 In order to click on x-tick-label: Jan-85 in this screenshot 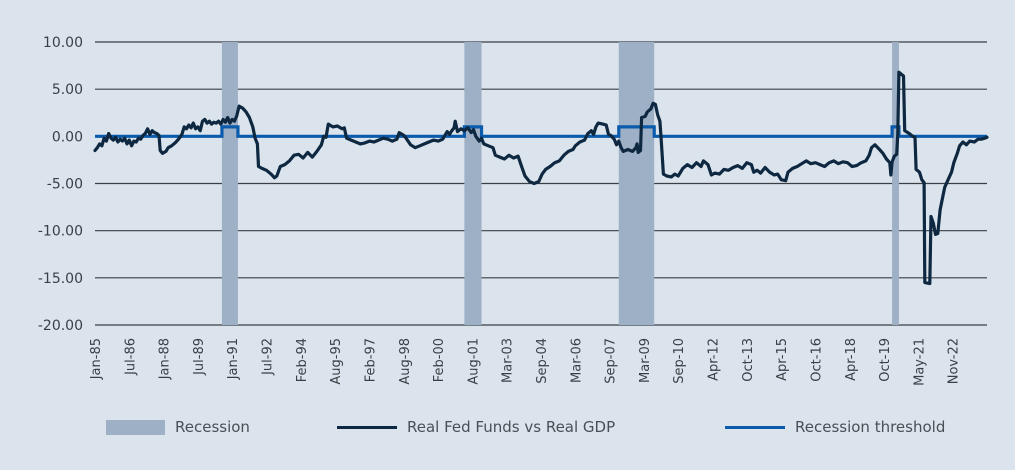, I will do `click(96, 359)`.